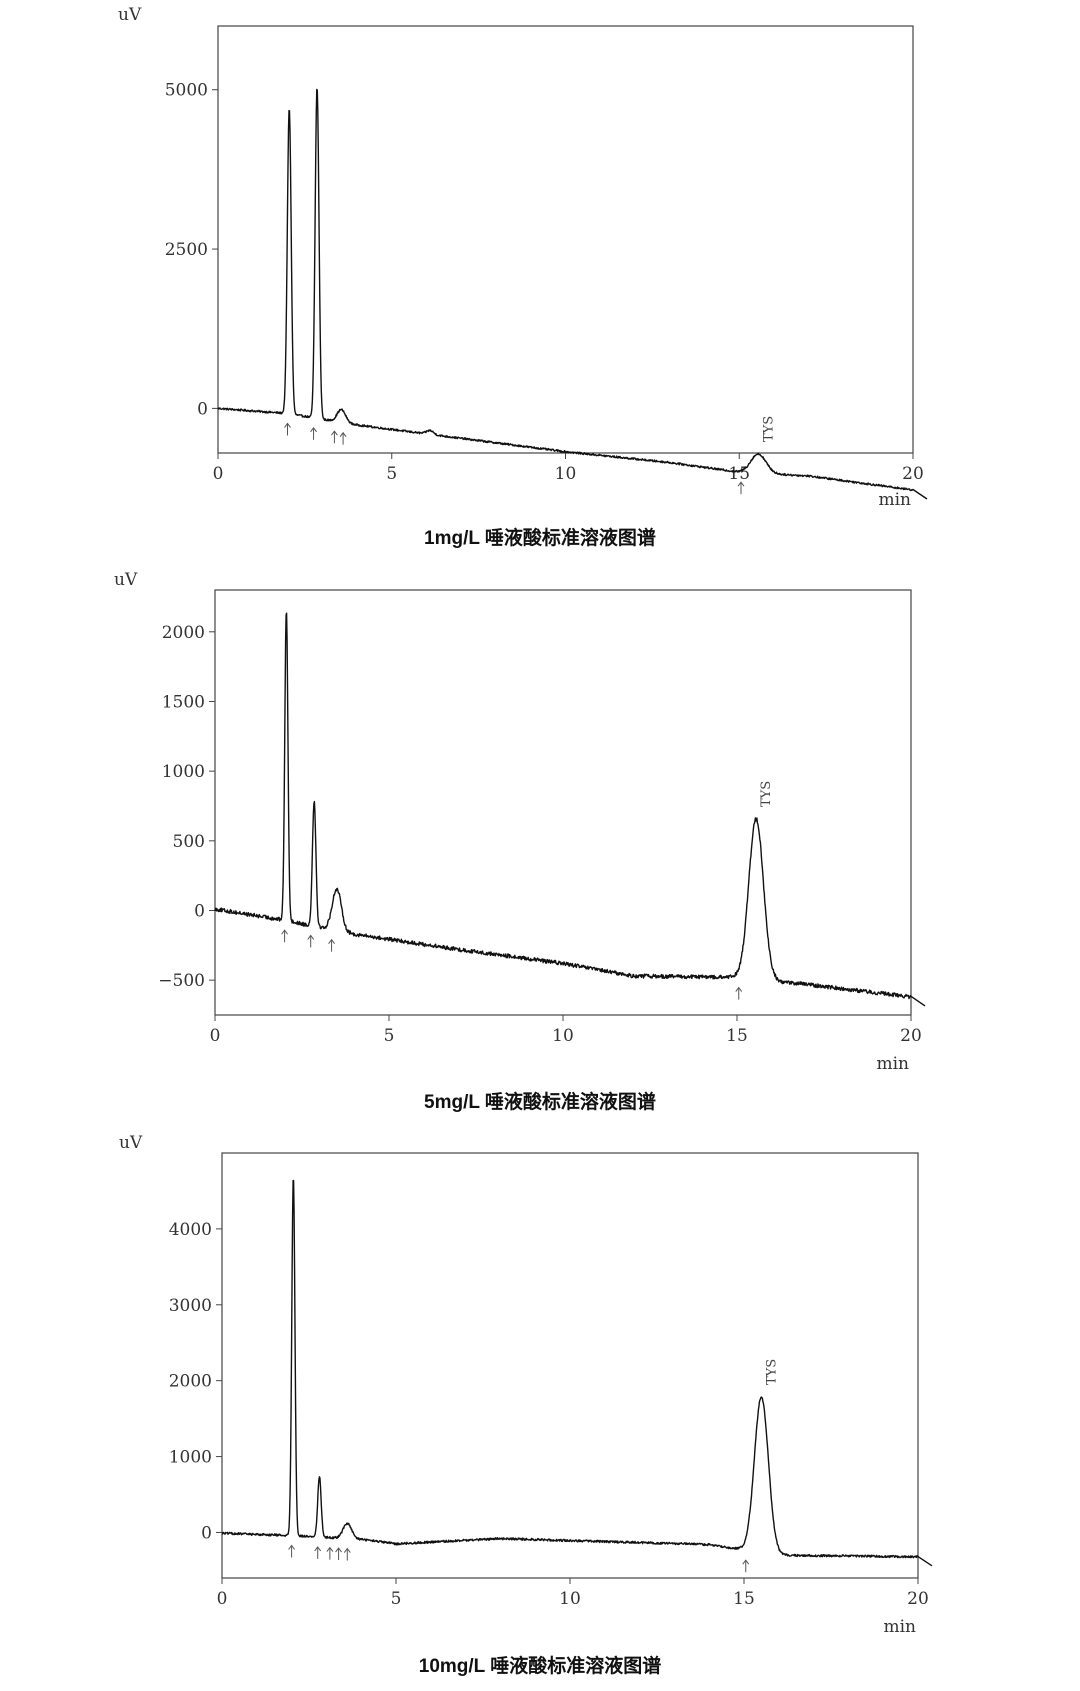 This screenshot has width=1080, height=1691. Describe the element at coordinates (190, 1230) in the screenshot. I see `y-tick-label: 4000` at that location.